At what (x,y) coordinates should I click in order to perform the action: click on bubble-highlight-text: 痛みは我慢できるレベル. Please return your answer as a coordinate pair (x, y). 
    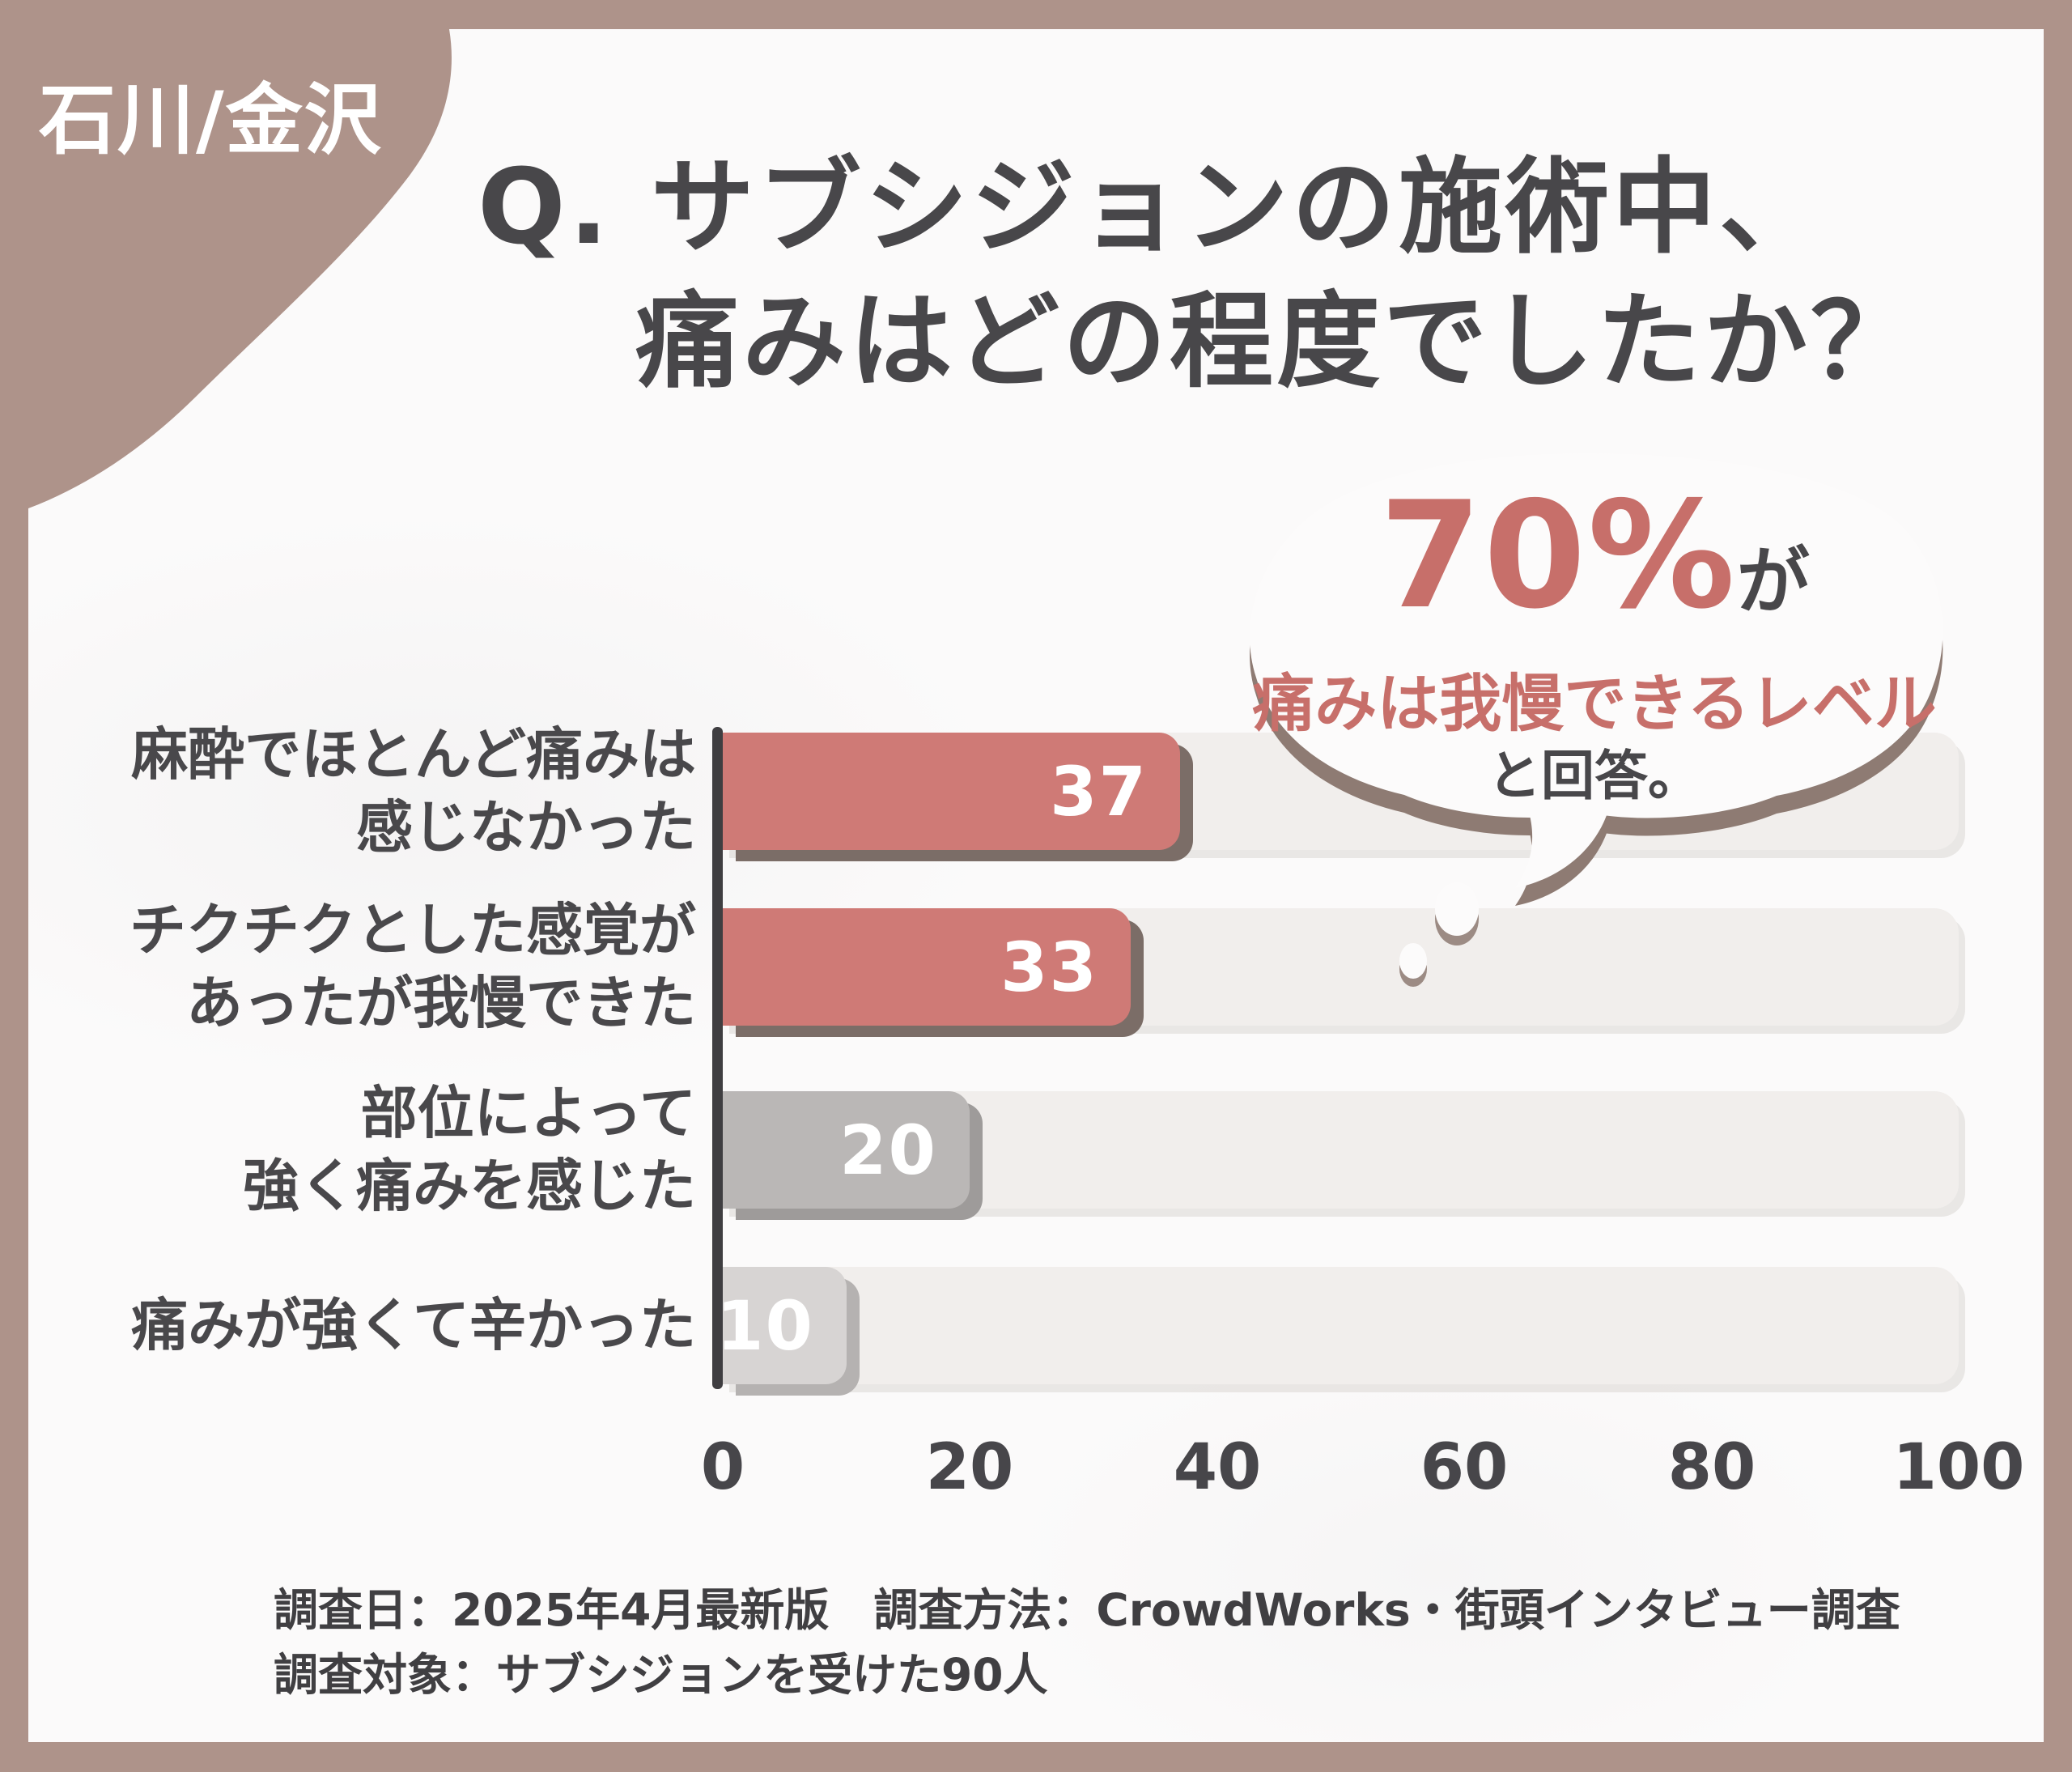
    Looking at the image, I should click on (1594, 705).